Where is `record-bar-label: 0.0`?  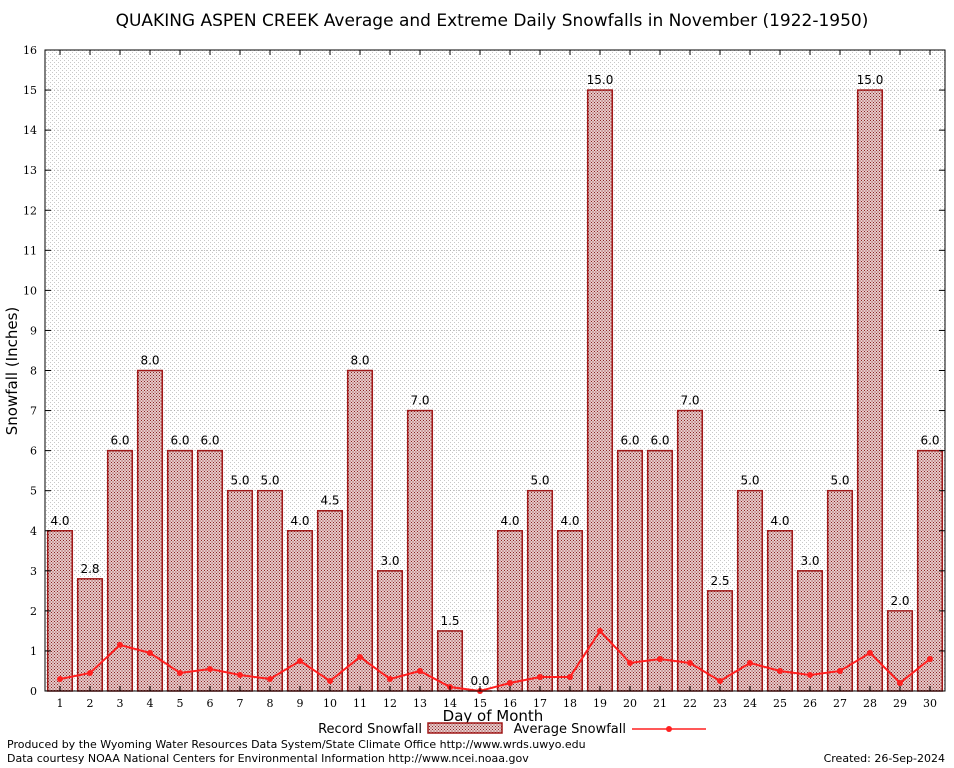 record-bar-label: 0.0 is located at coordinates (479, 681).